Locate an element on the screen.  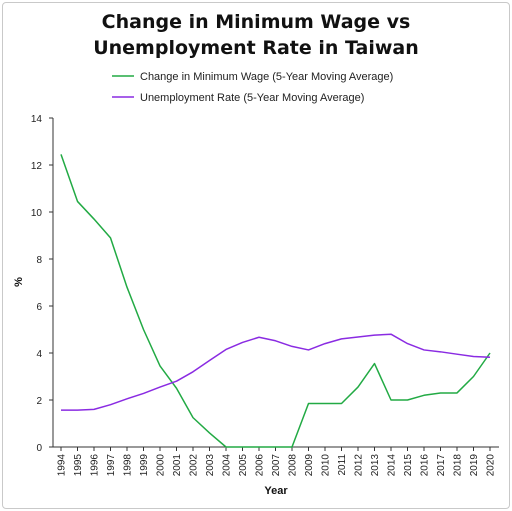
x-tick-label: 2006 is located at coordinates (260, 465).